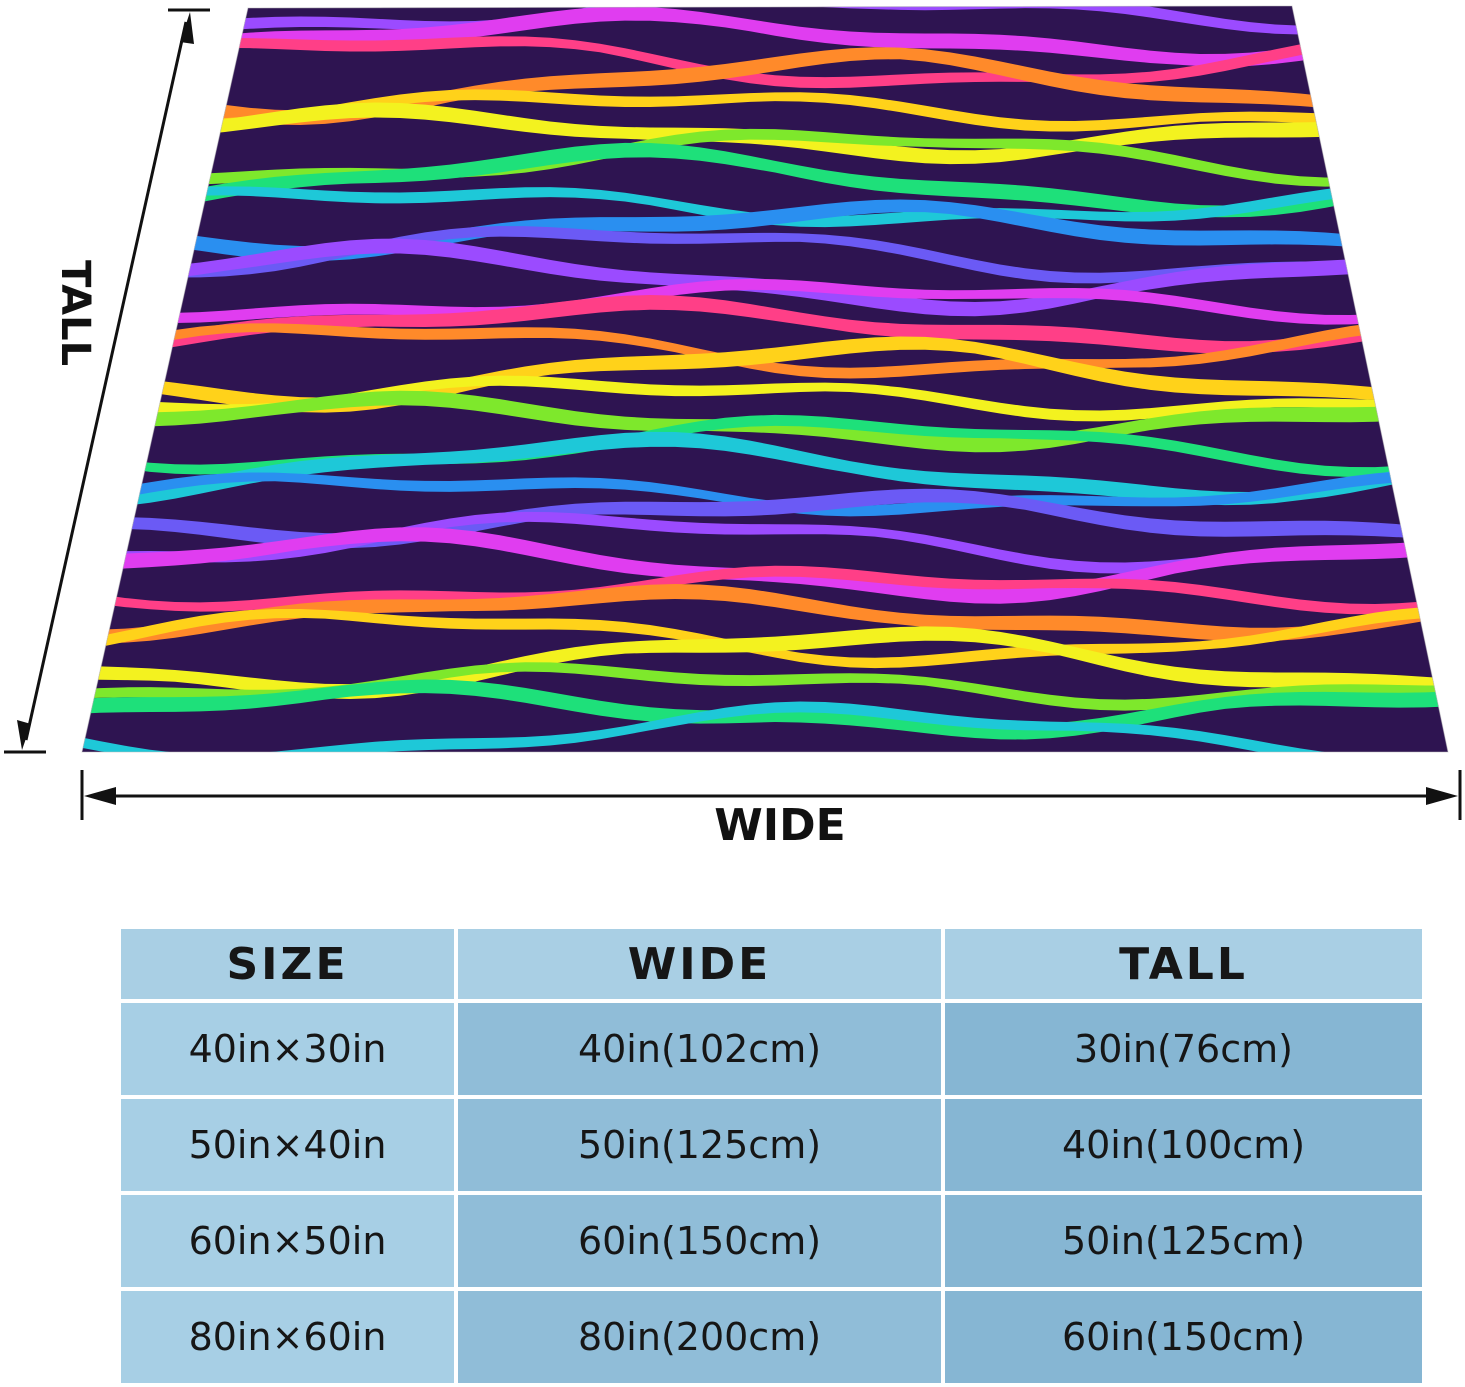 This screenshot has height=1387, width=1465. What do you see at coordinates (289, 966) in the screenshot?
I see `header-size: SIZE` at bounding box center [289, 966].